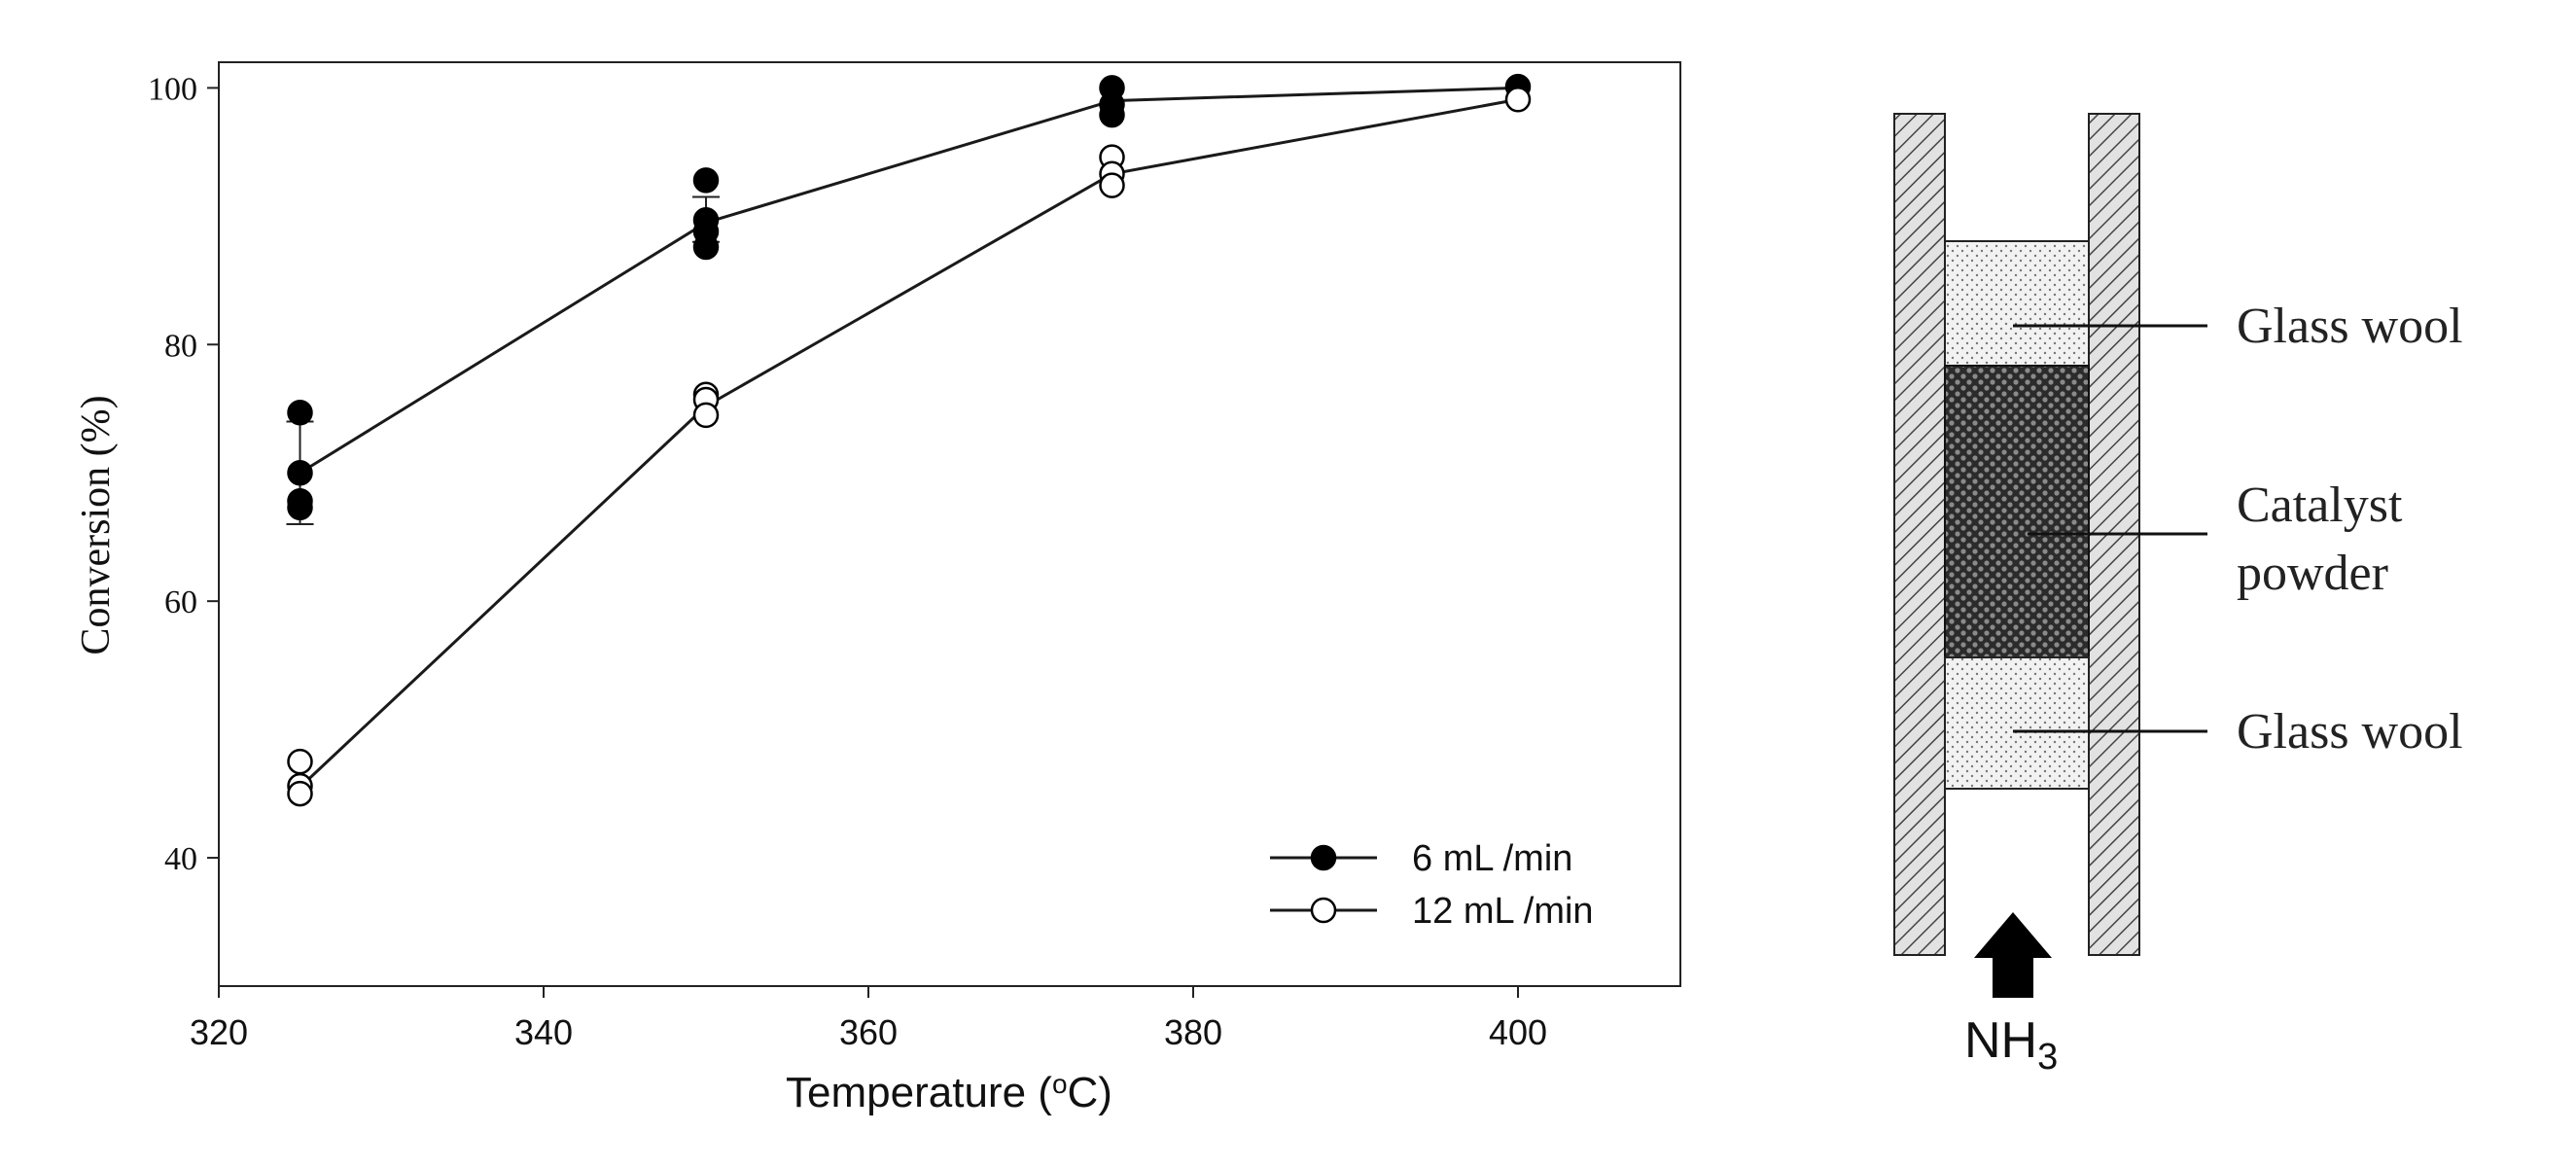 The image size is (2576, 1167). I want to click on legend: 6 mL /min 12 mL /min, so click(1432, 885).